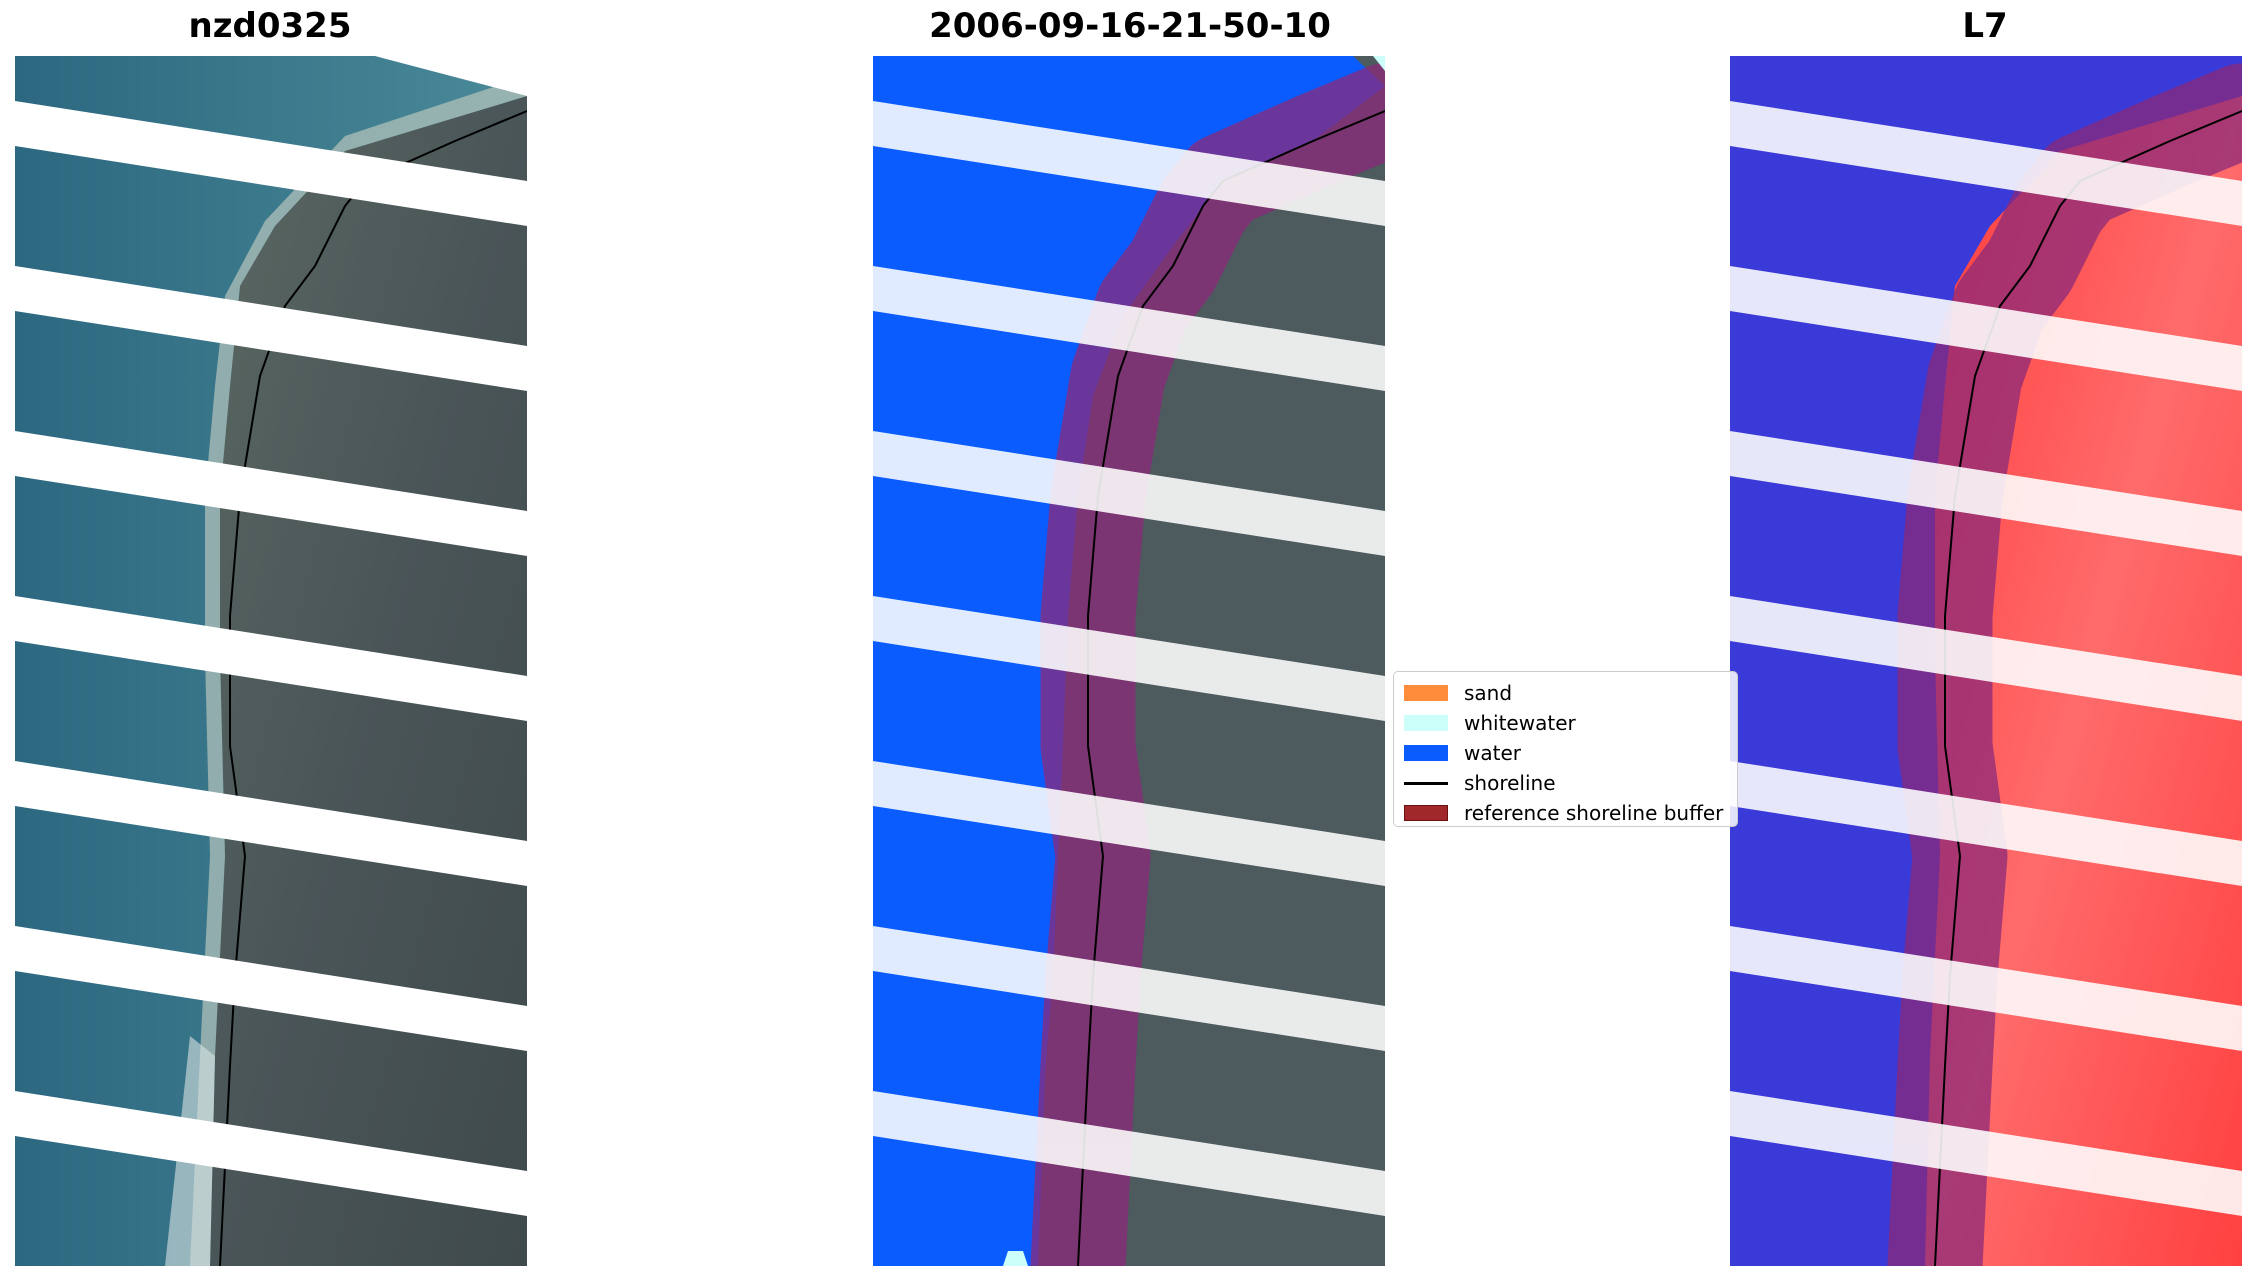  I want to click on legend-label-shoreline: shoreline, so click(1510, 783).